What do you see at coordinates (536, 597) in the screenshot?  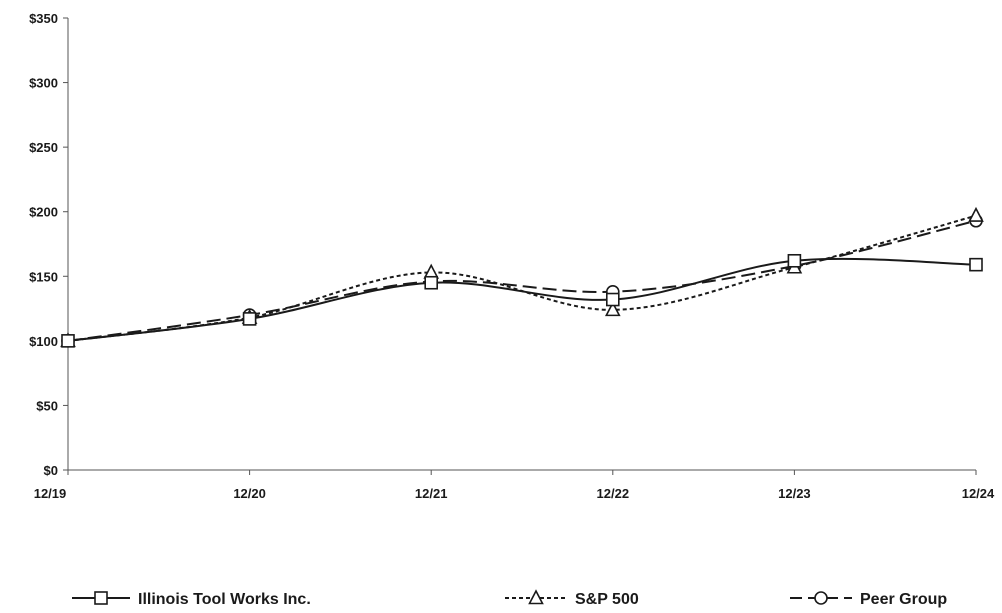 I see `legend-sp-500-triangle-marker` at bounding box center [536, 597].